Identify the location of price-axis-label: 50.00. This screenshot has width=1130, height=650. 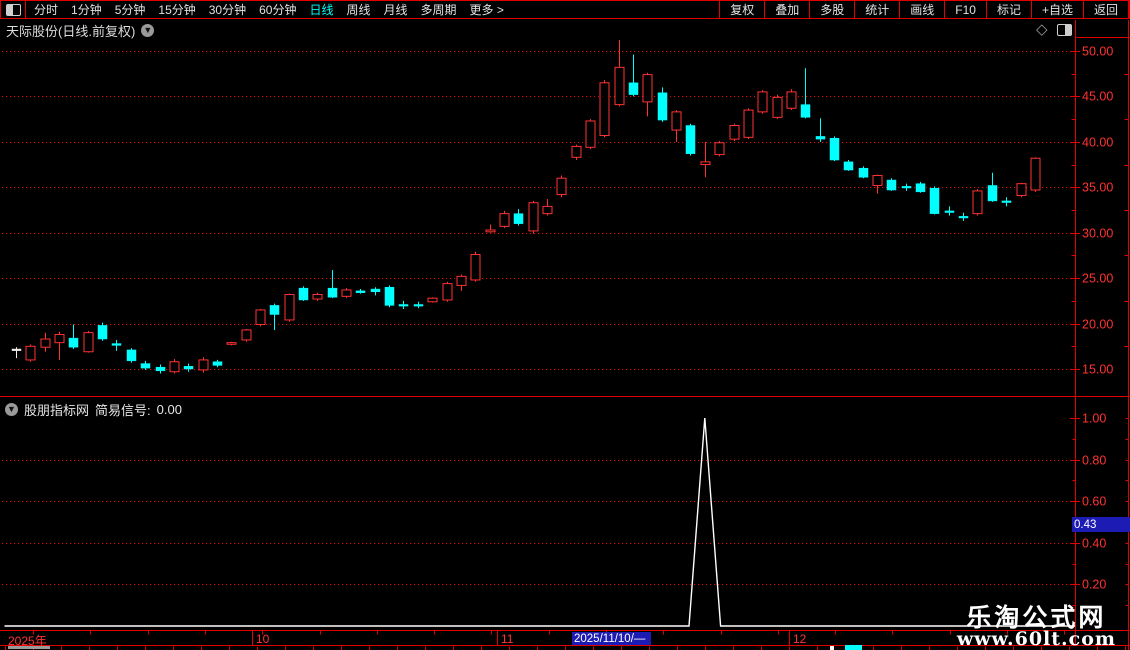
(1097, 52).